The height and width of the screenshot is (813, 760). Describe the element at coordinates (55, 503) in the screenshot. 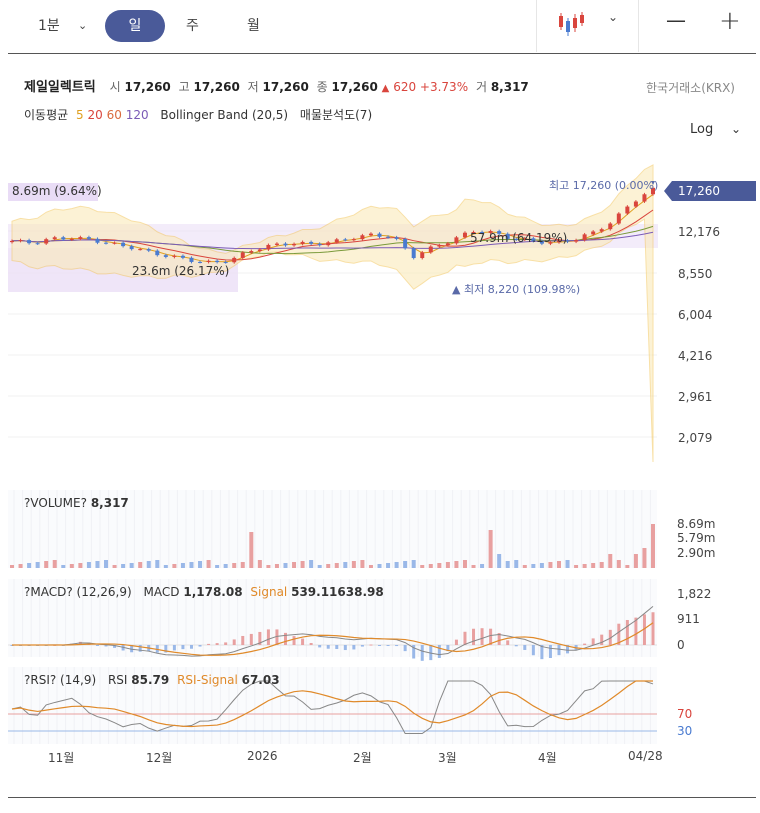

I see `volume-title: ?VOLUME?` at that location.